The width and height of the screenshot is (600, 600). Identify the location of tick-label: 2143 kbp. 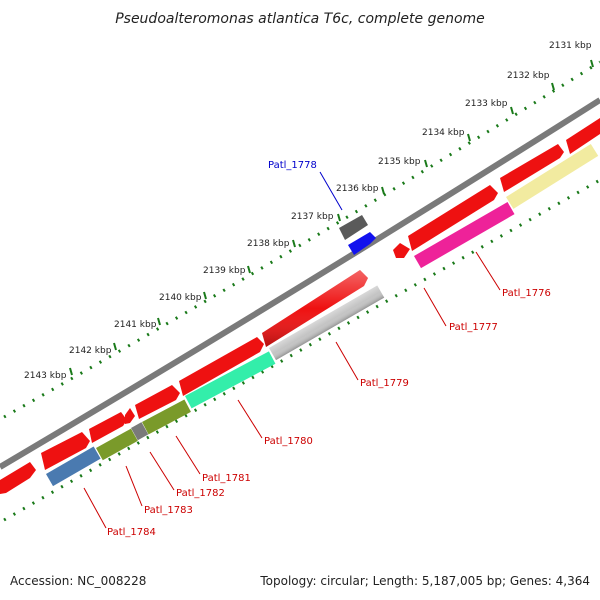
(45, 376).